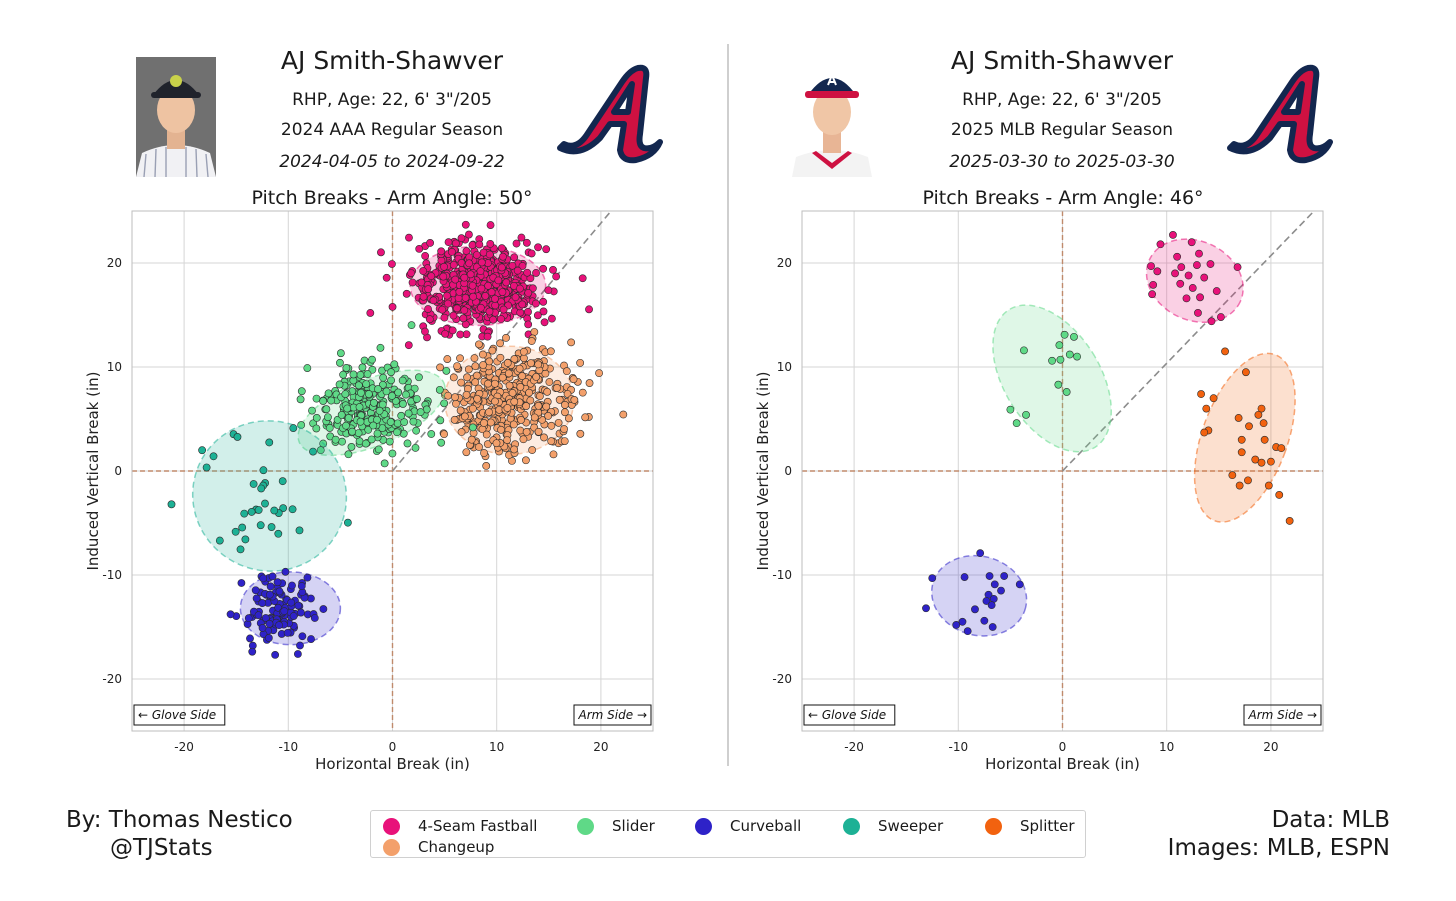  I want to click on series-curveball, so click(975, 593).